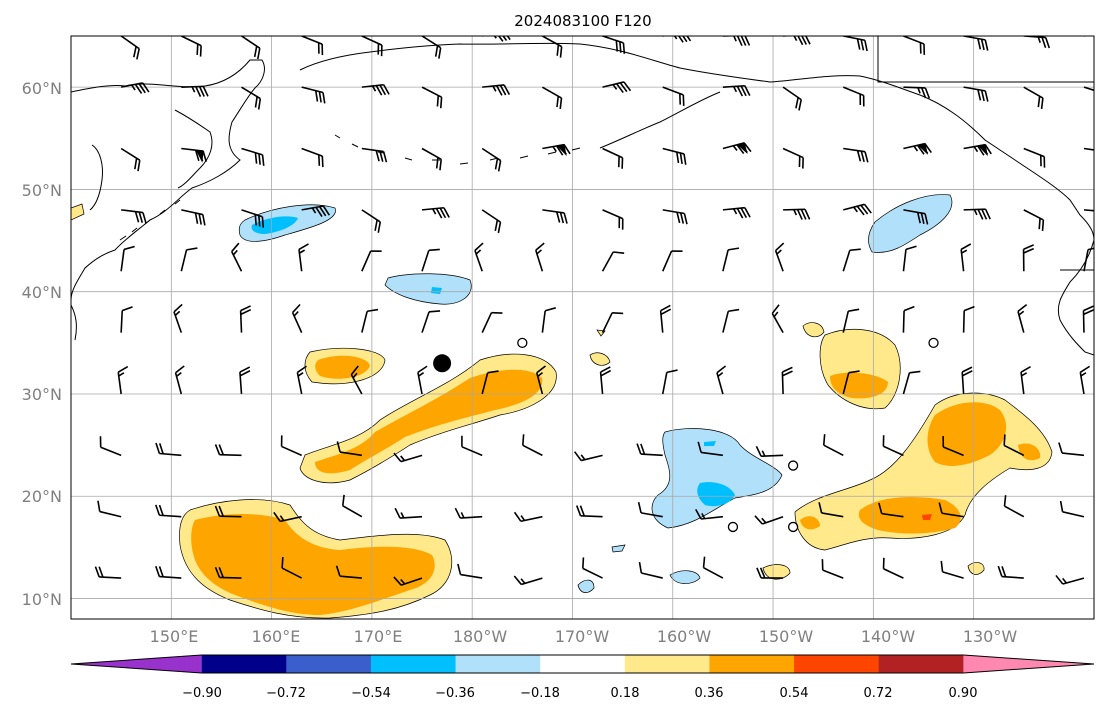 The image size is (1105, 712). What do you see at coordinates (42, 496) in the screenshot?
I see `lat-label: 20°N` at bounding box center [42, 496].